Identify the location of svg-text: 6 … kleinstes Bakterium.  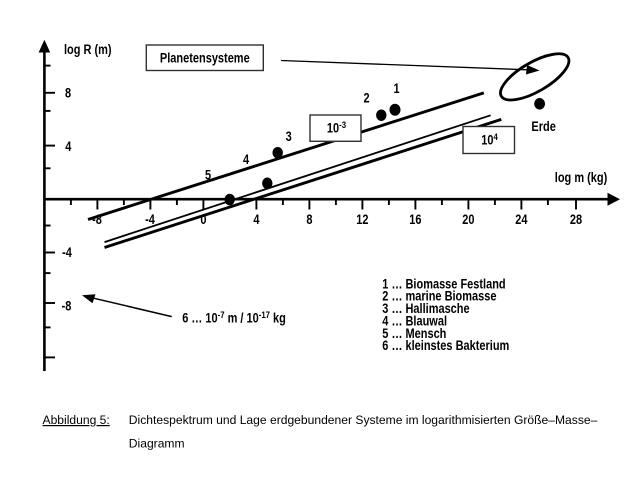
(445, 345).